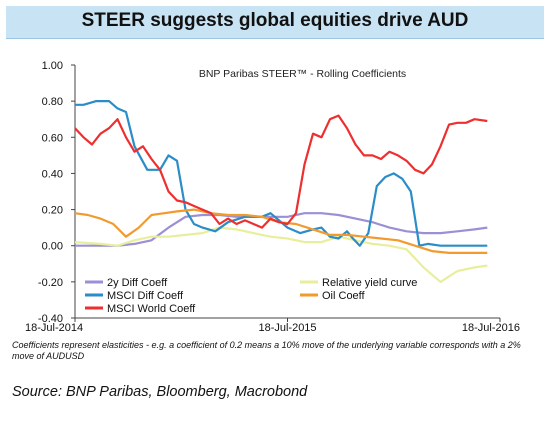 The height and width of the screenshot is (421, 550). I want to click on x-tick-label: 18-Jul-2014, so click(54, 328).